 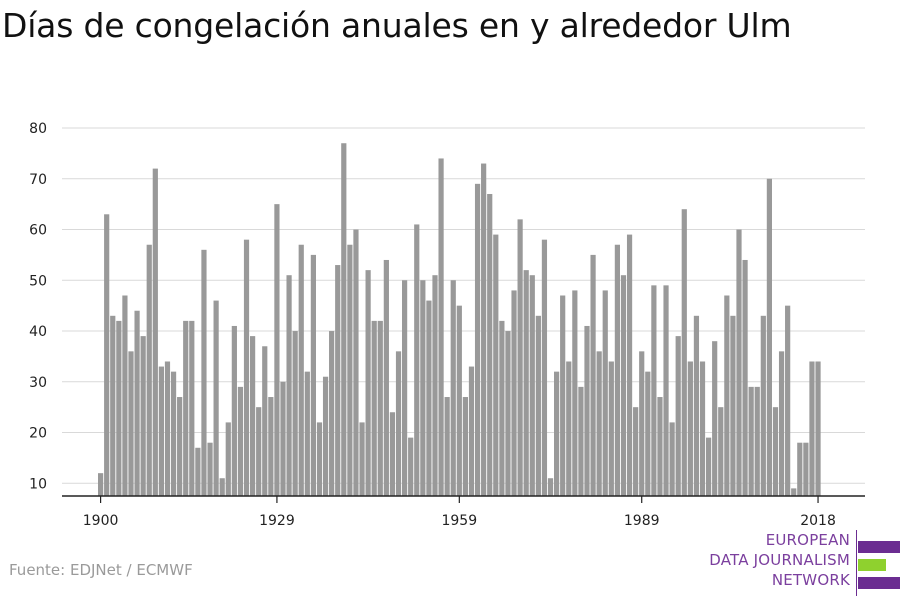 I want to click on bar: 1927: 37, so click(x=265, y=421).